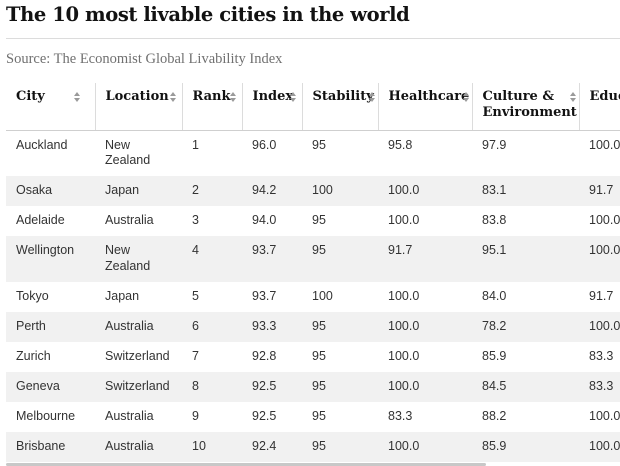 This screenshot has width=620, height=466. What do you see at coordinates (429, 96) in the screenshot?
I see `column-header-label: Healthcare` at bounding box center [429, 96].